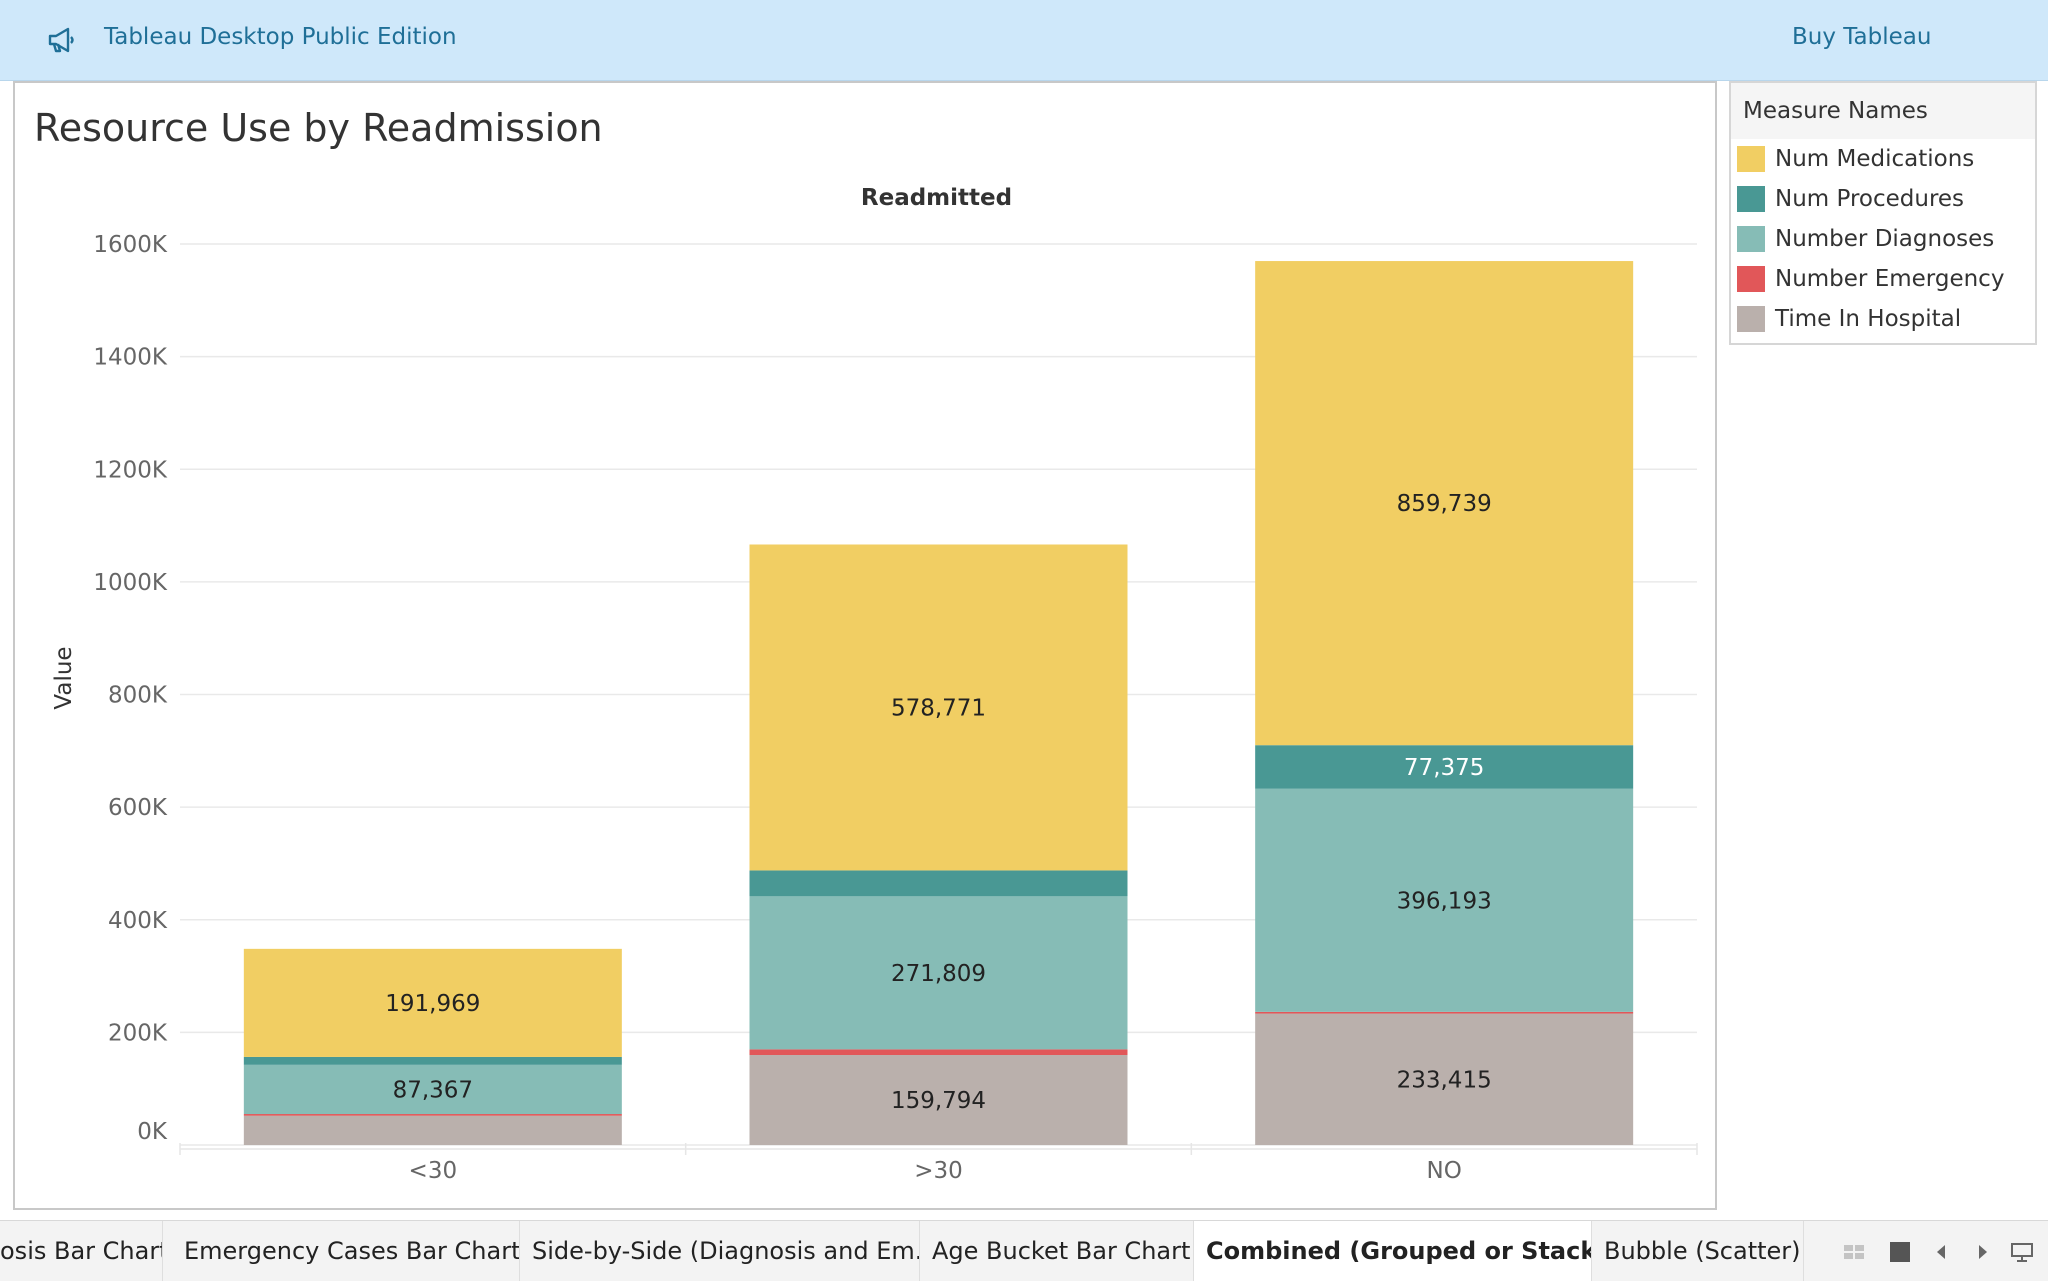  I want to click on y-tick-label: 1400K, so click(130, 358).